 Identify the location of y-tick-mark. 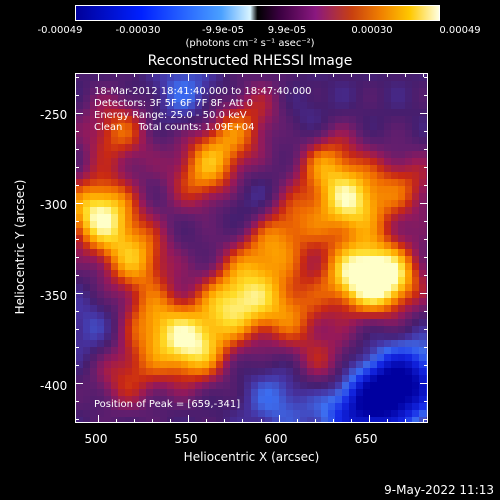
(77, 330).